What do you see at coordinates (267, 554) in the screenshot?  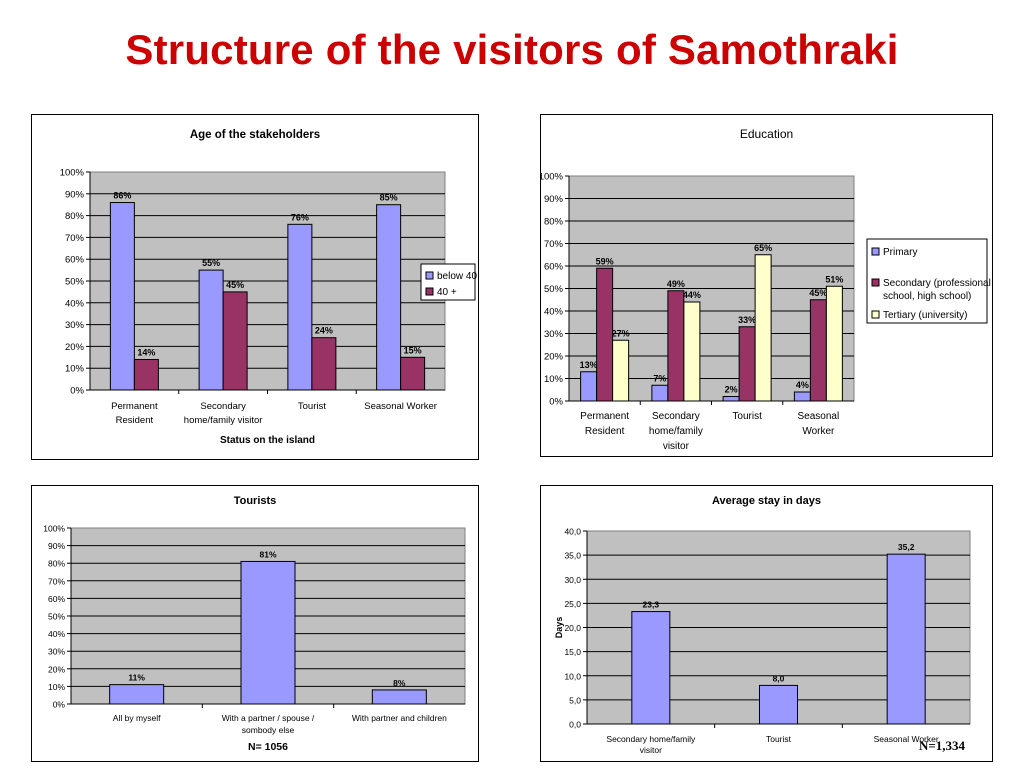 I see `data-label: 81%` at bounding box center [267, 554].